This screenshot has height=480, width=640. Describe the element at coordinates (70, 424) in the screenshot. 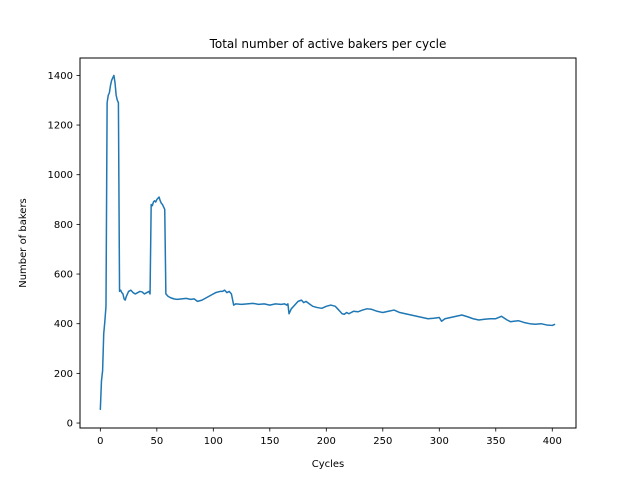

I see `y-tick-label: 0` at that location.